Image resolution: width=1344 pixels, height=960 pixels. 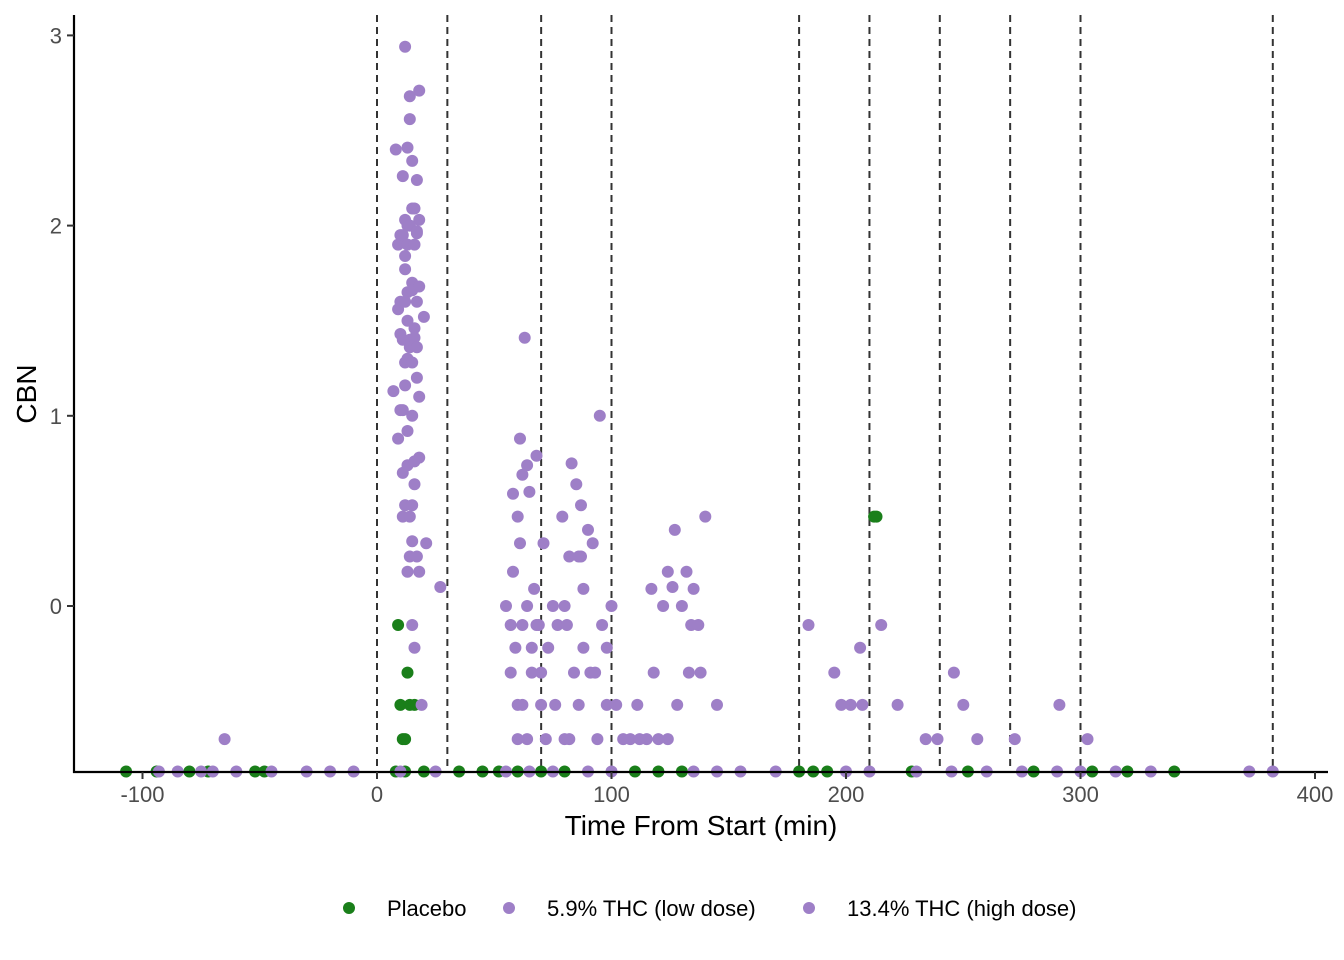 What do you see at coordinates (701, 825) in the screenshot?
I see `x-axis-title: Time From Start (min)` at bounding box center [701, 825].